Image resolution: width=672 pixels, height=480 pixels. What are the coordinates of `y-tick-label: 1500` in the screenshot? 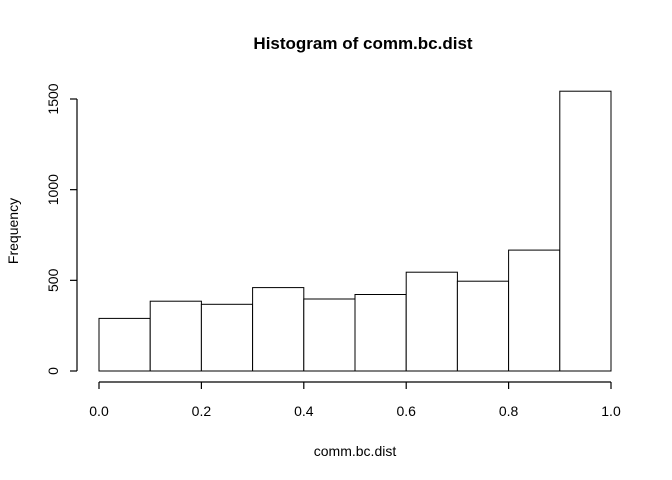 It's located at (53, 98).